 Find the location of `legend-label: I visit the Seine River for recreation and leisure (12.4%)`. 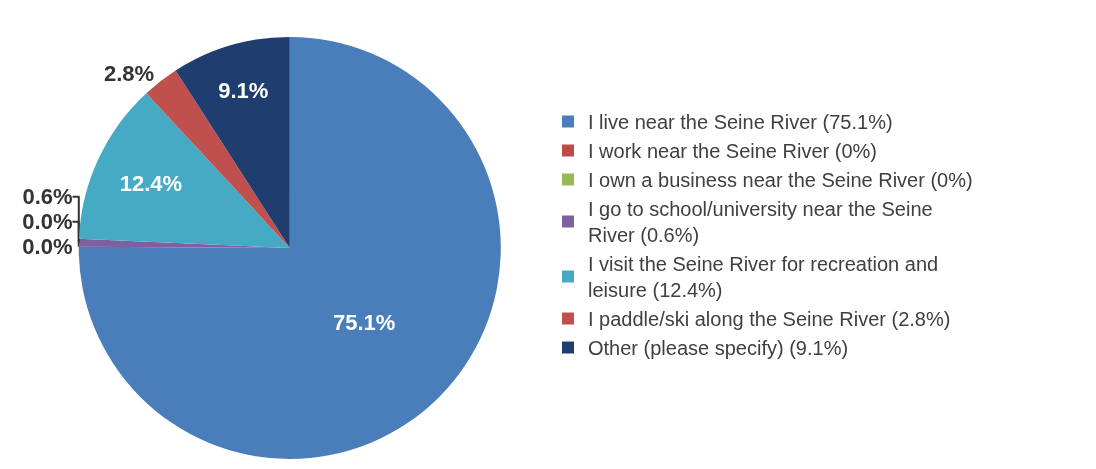

legend-label: I visit the Seine River for recreation and leisure (12.4%) is located at coordinates (763, 277).